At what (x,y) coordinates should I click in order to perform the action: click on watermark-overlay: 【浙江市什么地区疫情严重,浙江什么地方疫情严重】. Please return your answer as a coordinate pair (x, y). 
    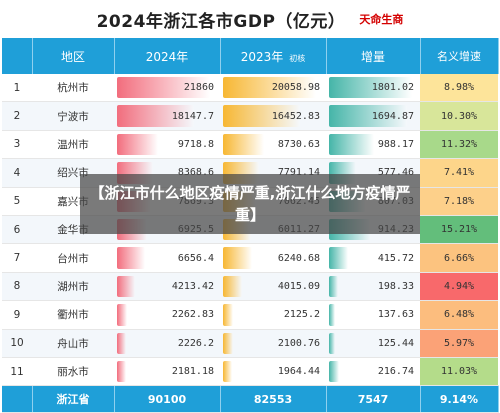
    Looking at the image, I should click on (250, 204).